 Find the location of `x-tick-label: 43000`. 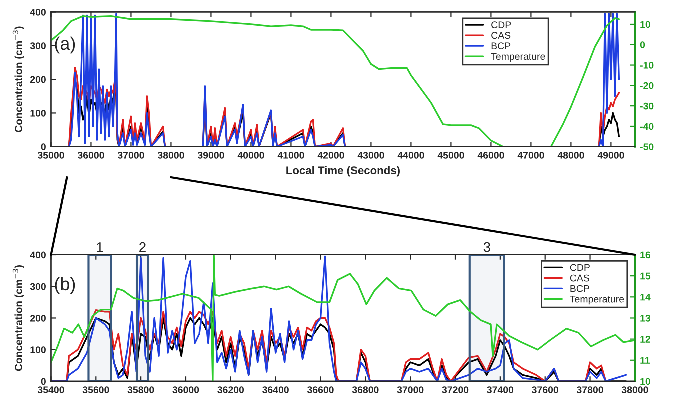

x-tick-label: 43000 is located at coordinates (371, 155).